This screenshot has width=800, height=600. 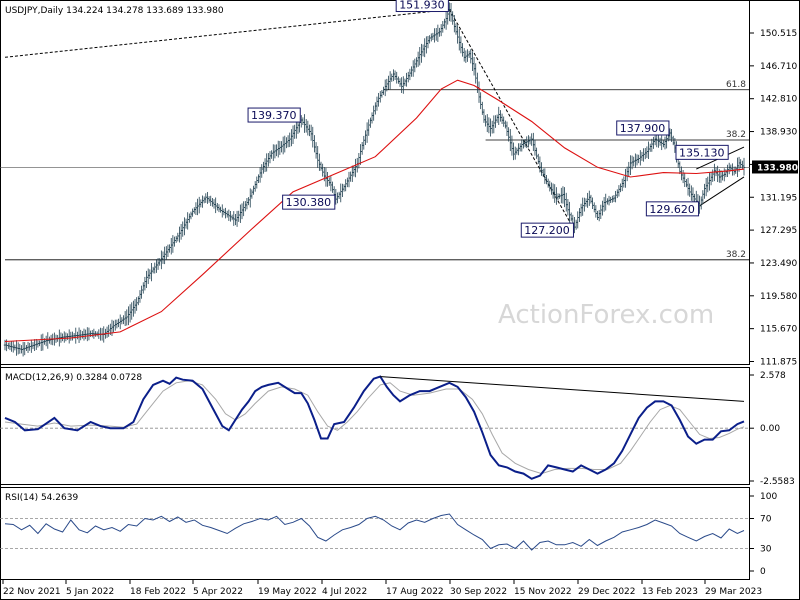 I want to click on price-tick-label: 127.295, so click(x=778, y=231).